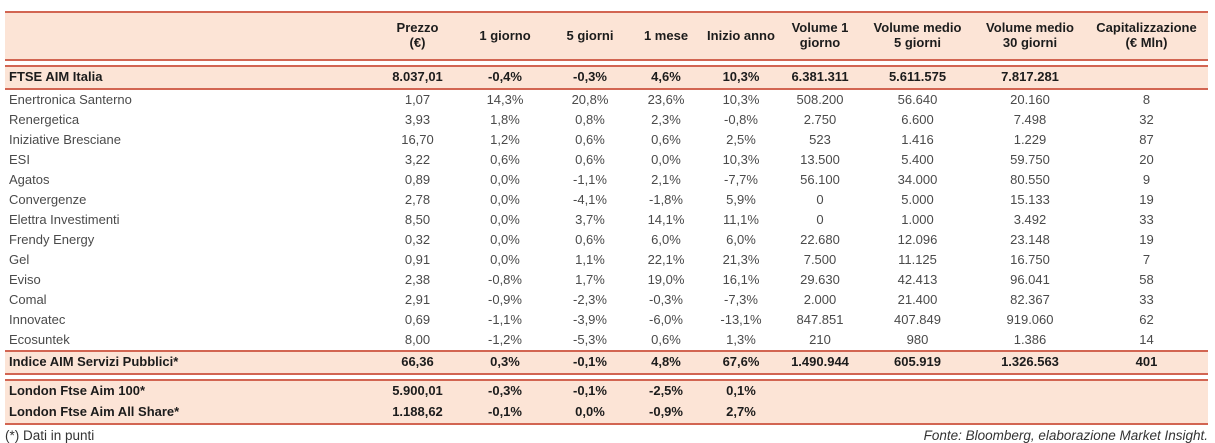  Describe the element at coordinates (94, 412) in the screenshot. I see `row-name: London Ftse Aim All Share*` at that location.